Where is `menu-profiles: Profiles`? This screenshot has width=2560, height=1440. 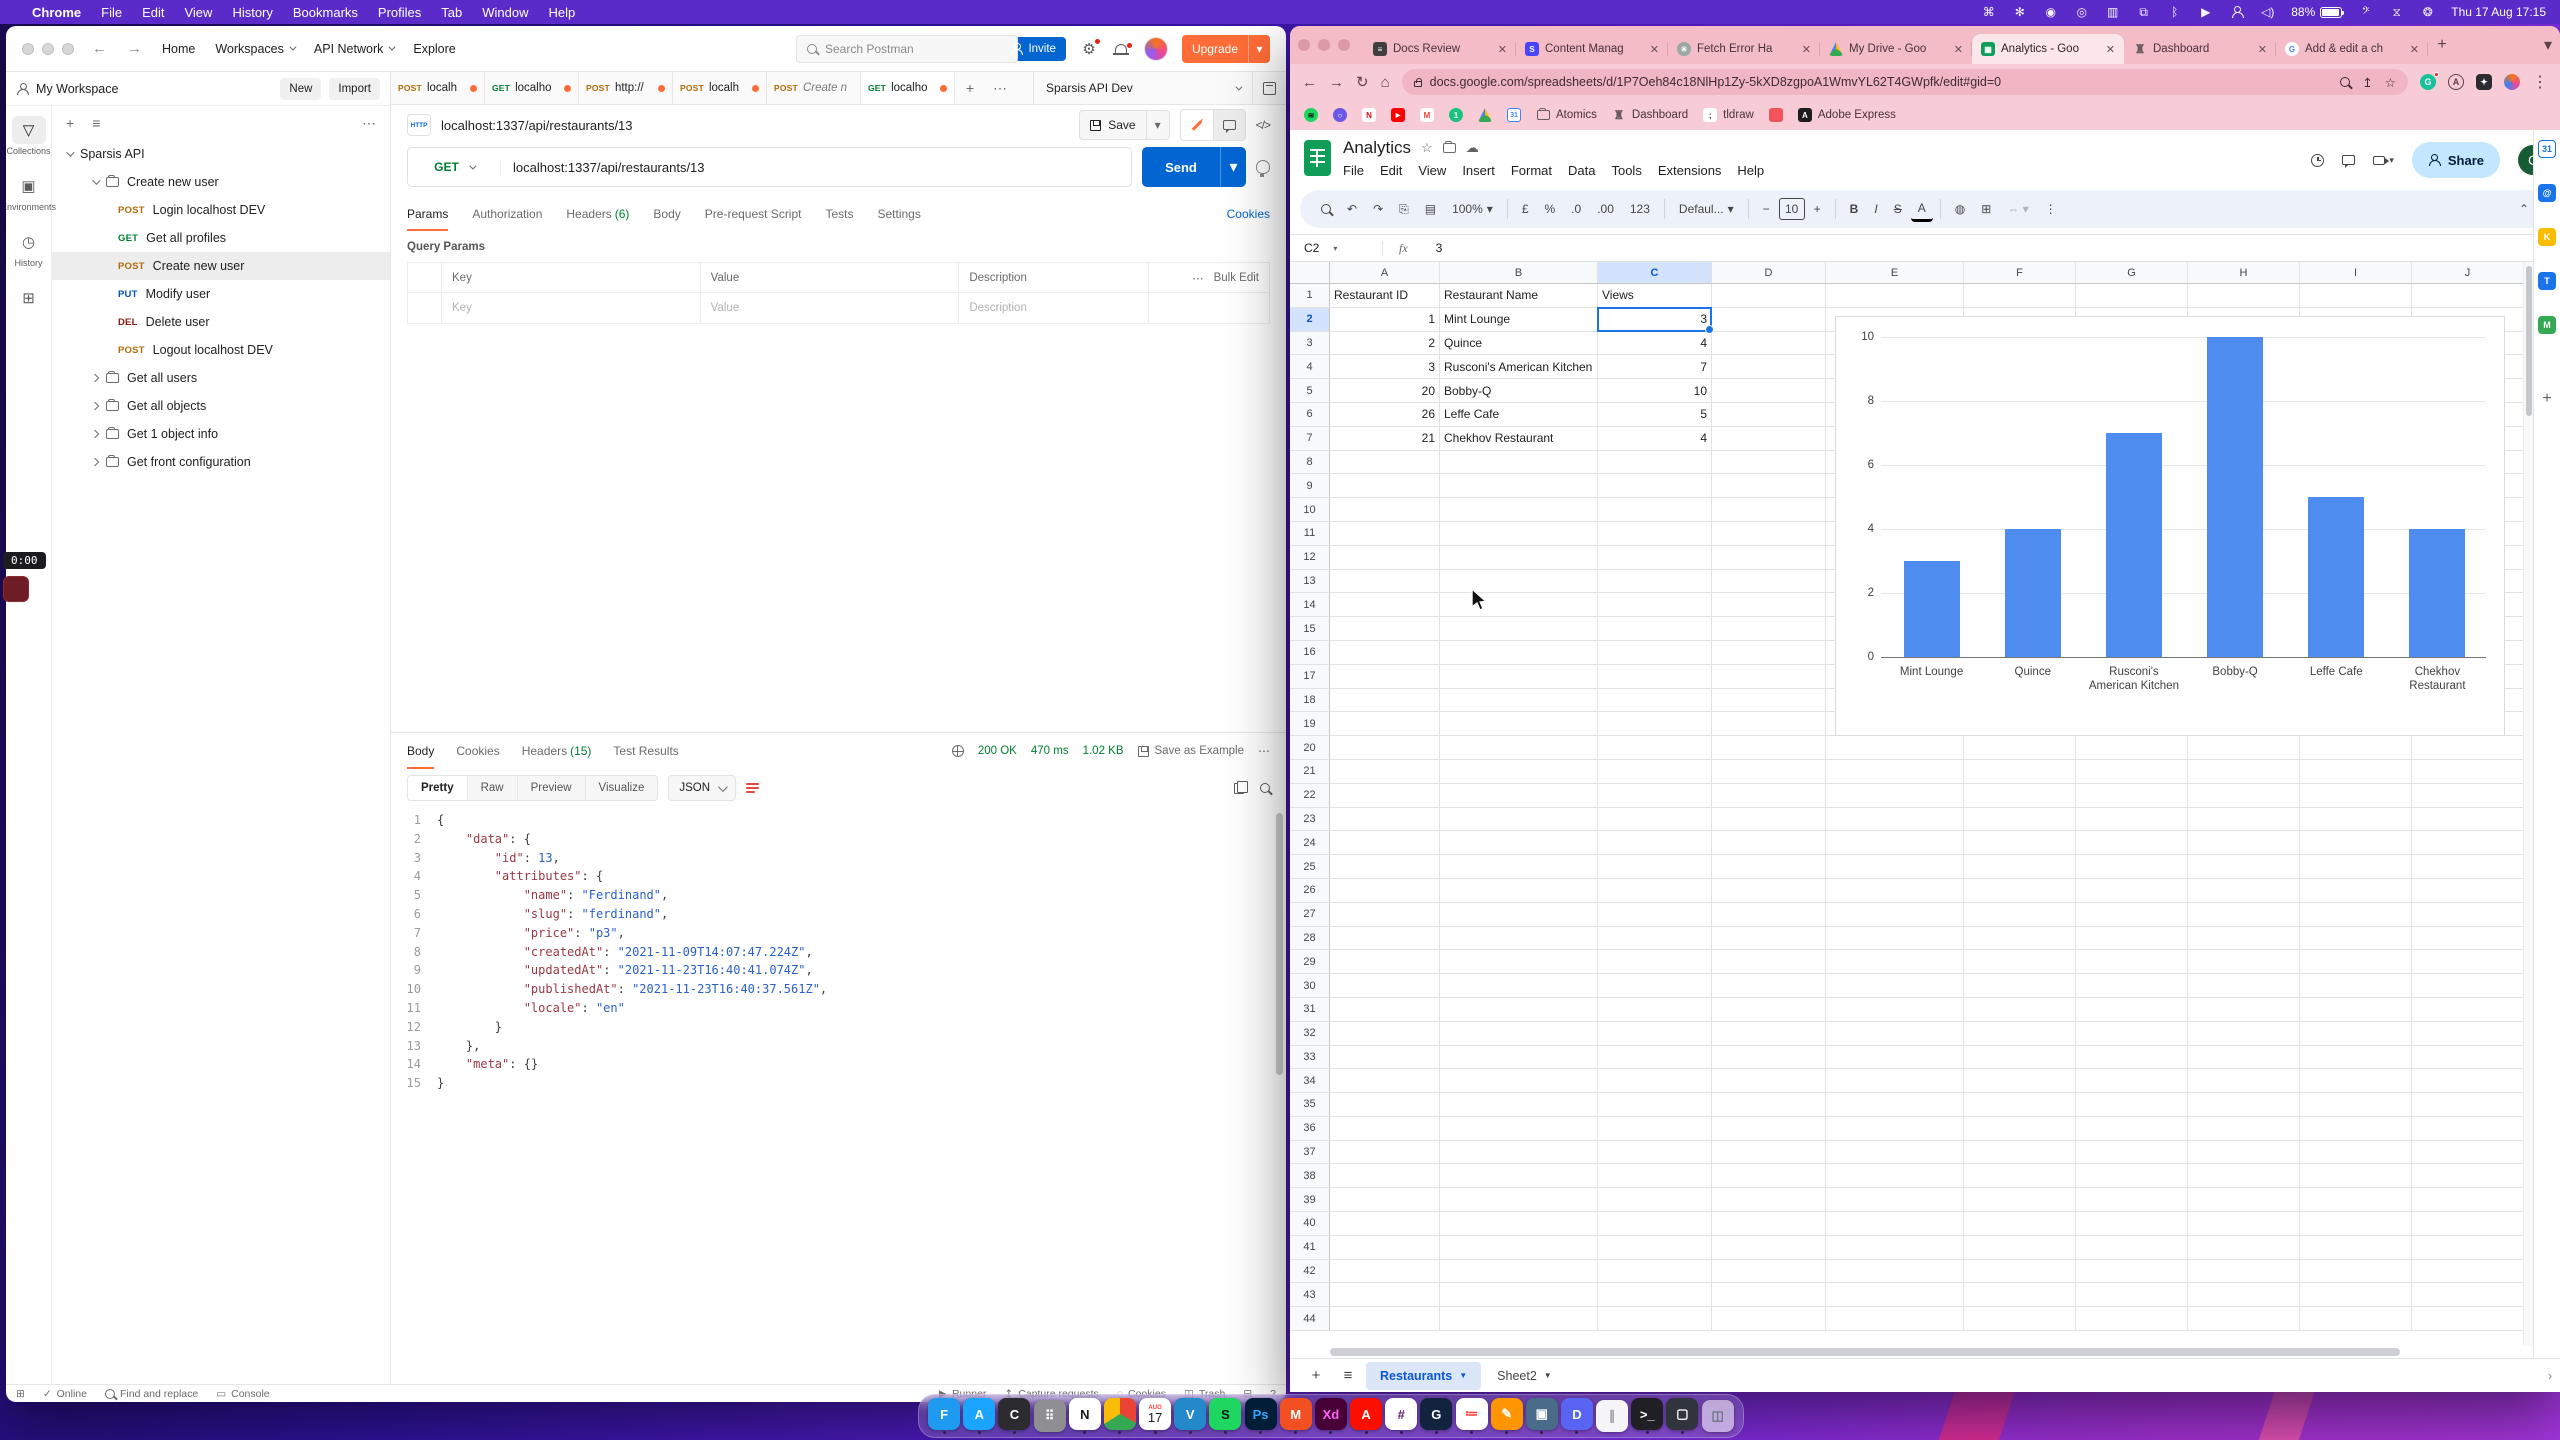 menu-profiles: Profiles is located at coordinates (399, 12).